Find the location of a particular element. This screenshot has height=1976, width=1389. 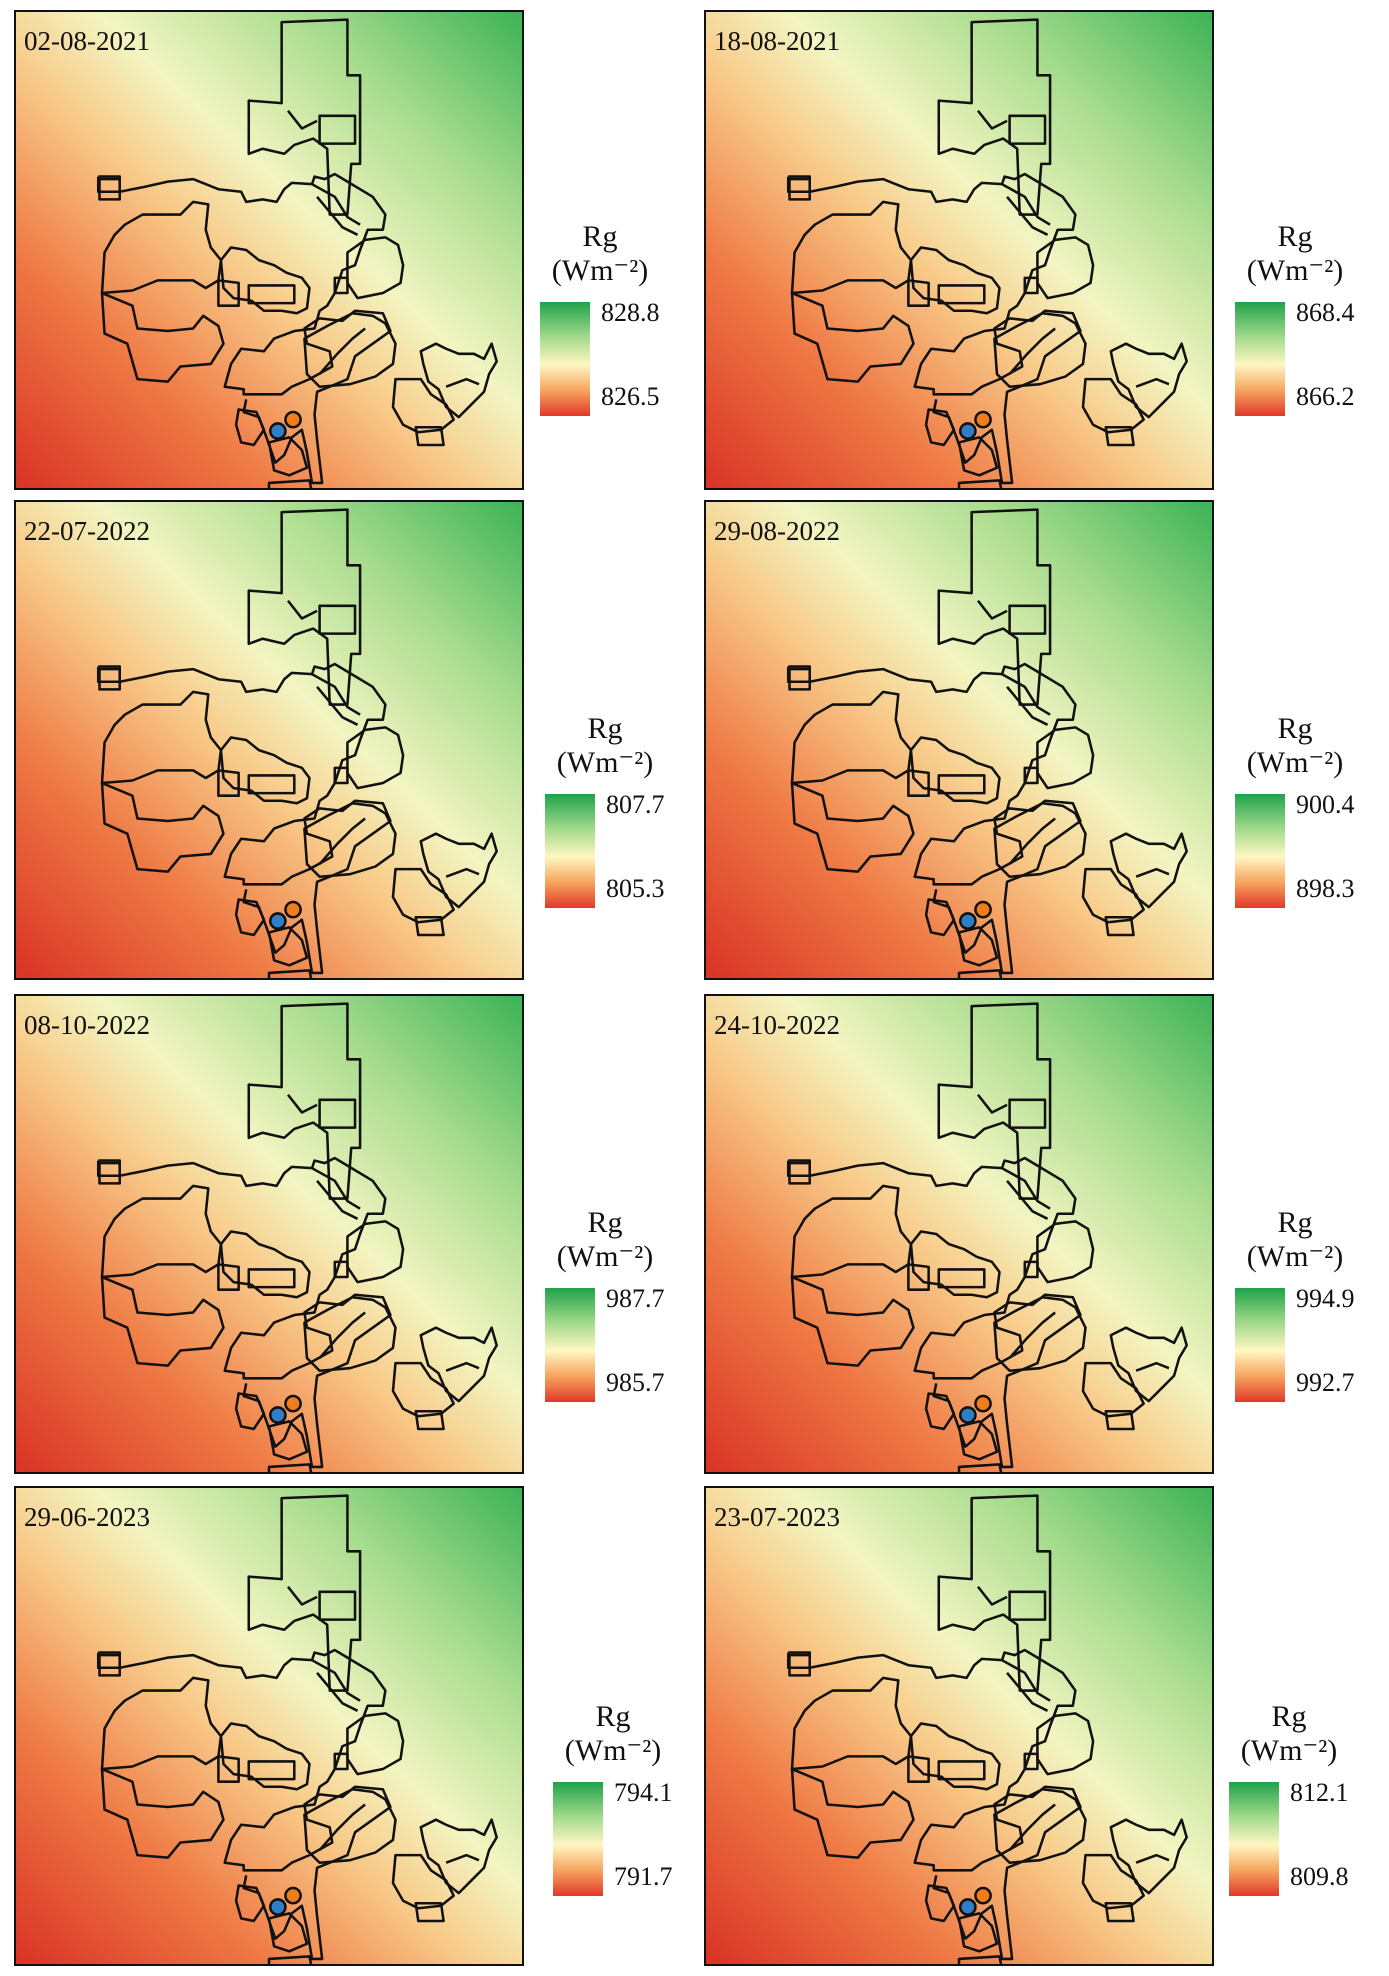

panel-date: 02-08-2021 is located at coordinates (87, 41).